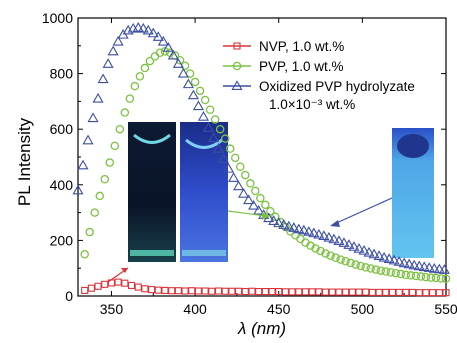 This screenshot has width=457, height=343. I want to click on y-tick-label: 800, so click(62, 74).